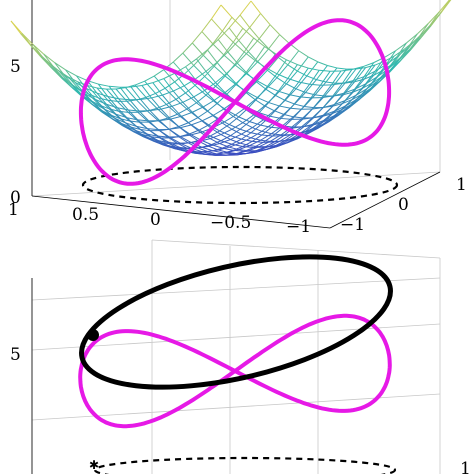  Describe the element at coordinates (155, 220) in the screenshot. I see `top-x-tick-0: 0` at that location.